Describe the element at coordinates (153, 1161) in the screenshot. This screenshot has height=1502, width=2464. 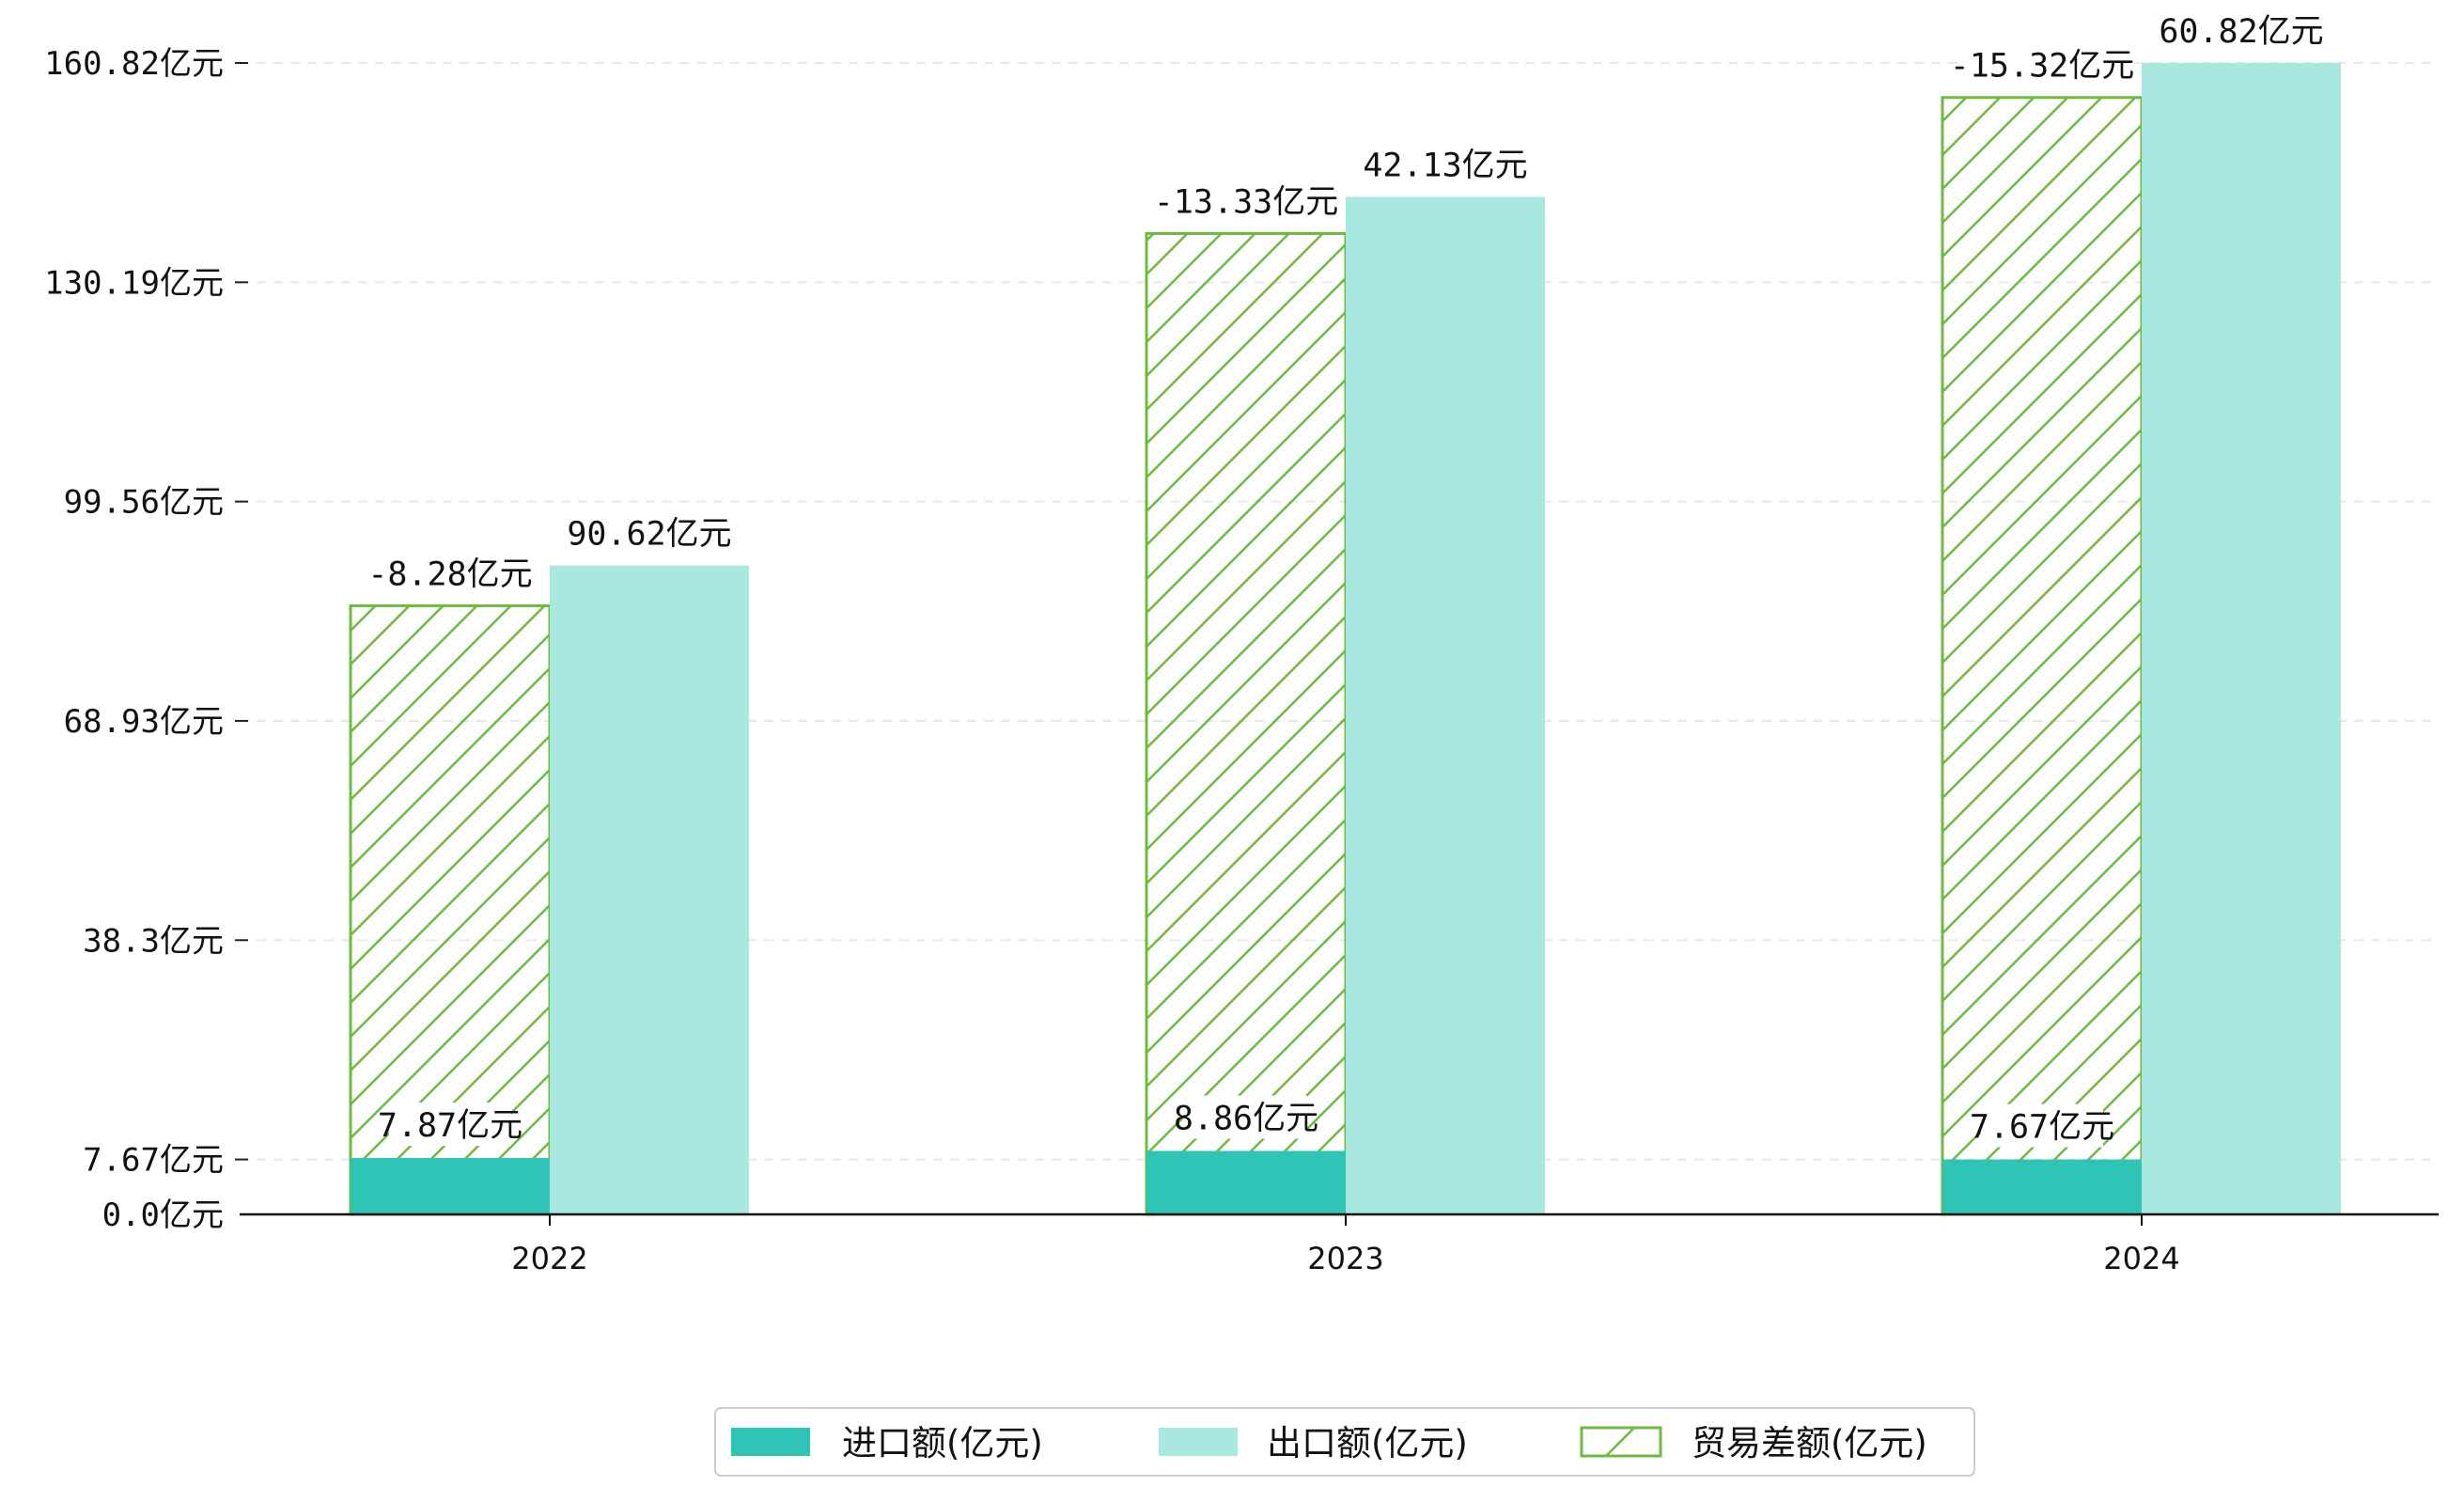
I see `y-tick-label: 7.67亿元` at that location.